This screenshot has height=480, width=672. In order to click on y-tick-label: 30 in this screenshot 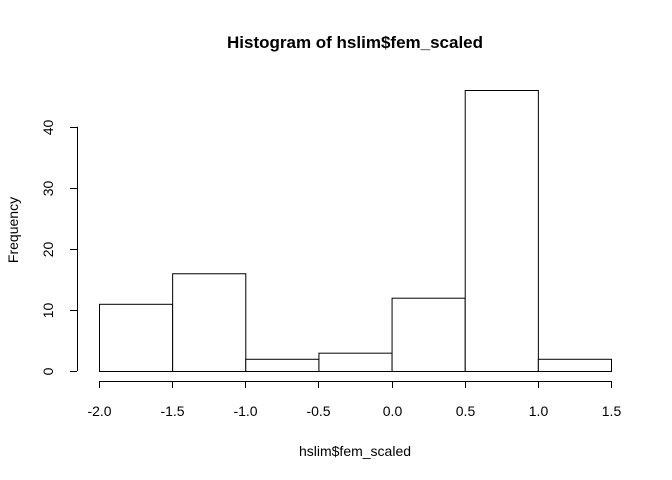, I will do `click(48, 189)`.